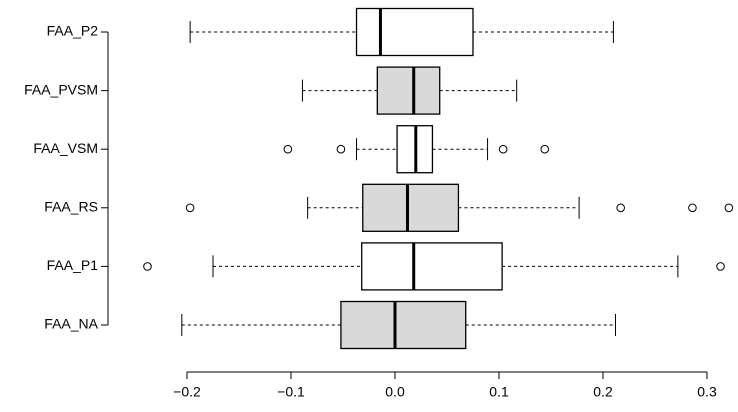 This screenshot has width=738, height=412. Describe the element at coordinates (65, 148) in the screenshot. I see `y-tick-label: FAA_VSM` at that location.